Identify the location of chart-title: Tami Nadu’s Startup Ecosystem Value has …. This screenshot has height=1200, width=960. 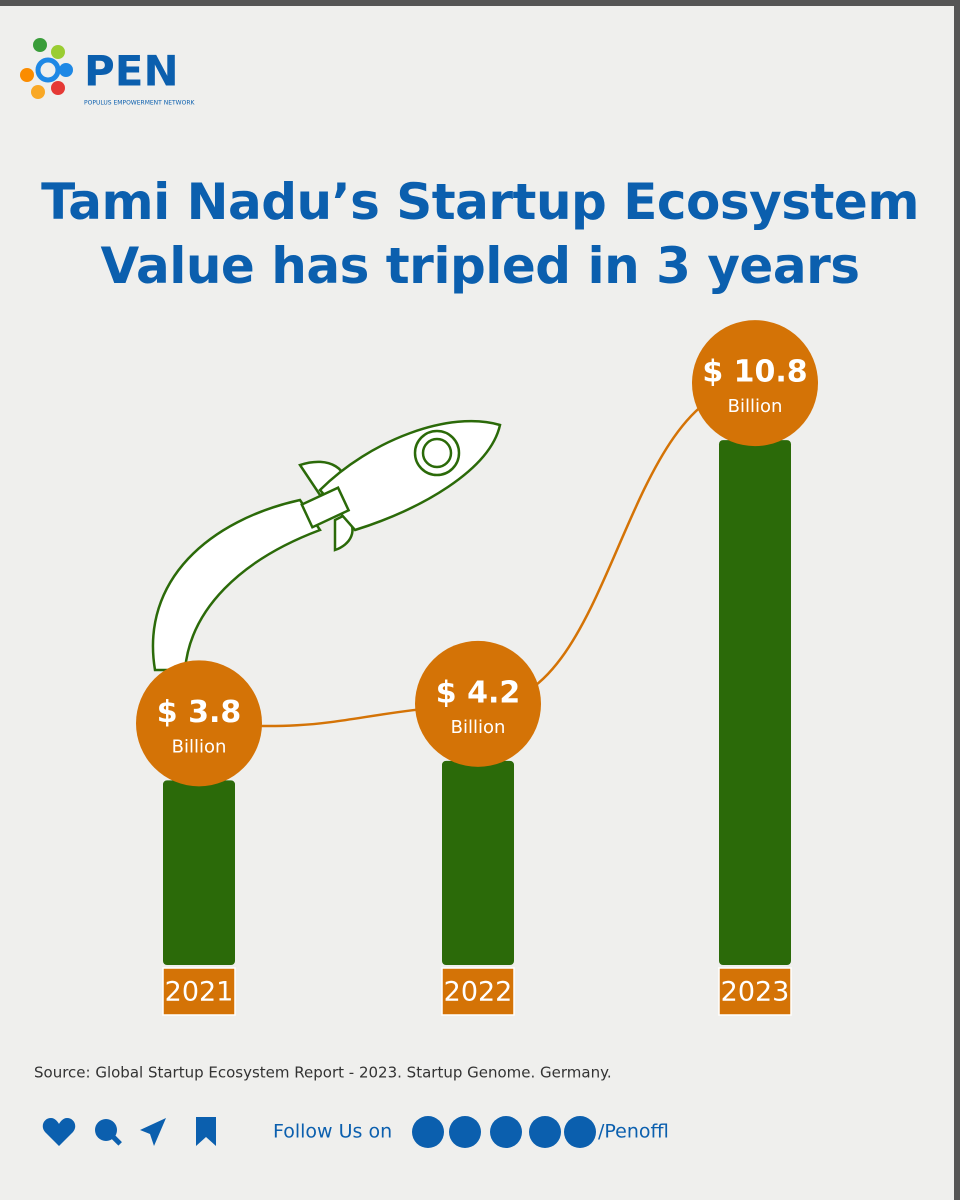
(480, 234).